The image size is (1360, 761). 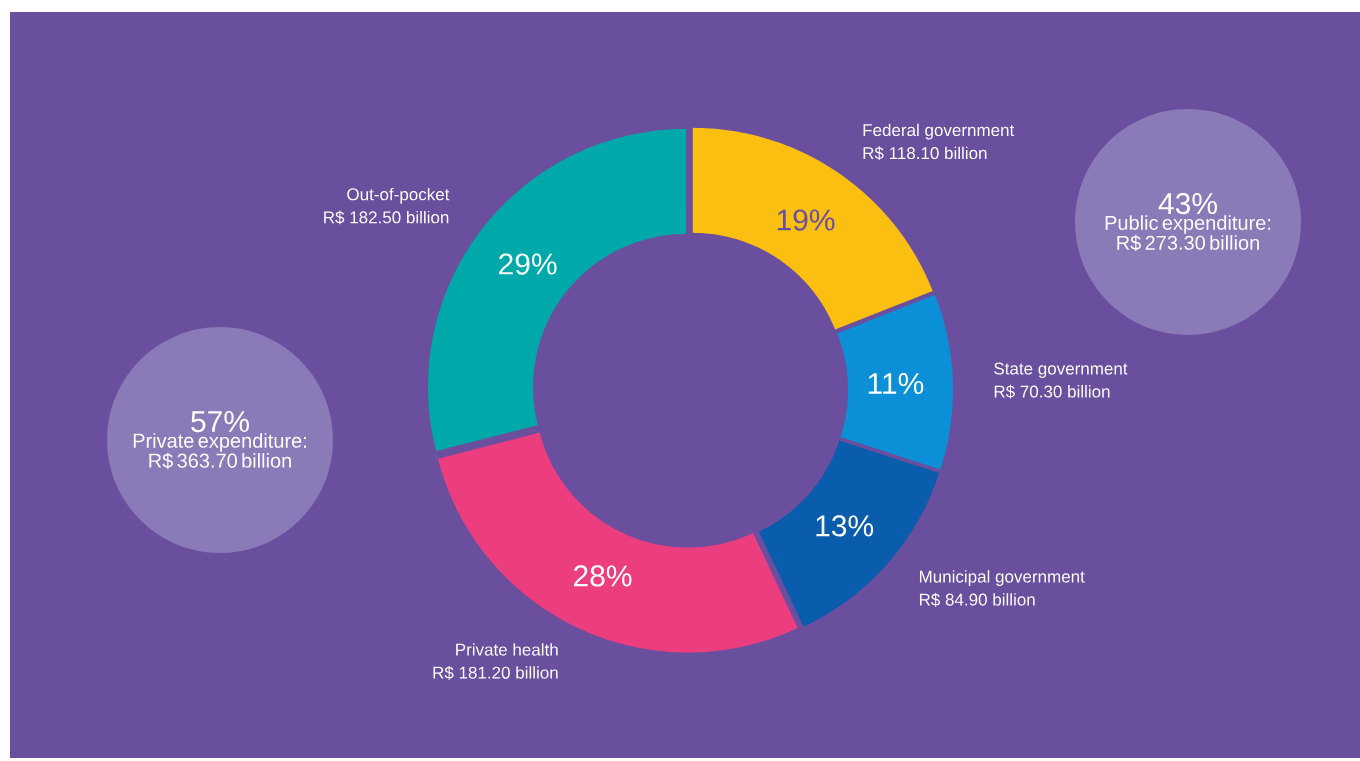 I want to click on slice-label: Federal government, so click(x=939, y=131).